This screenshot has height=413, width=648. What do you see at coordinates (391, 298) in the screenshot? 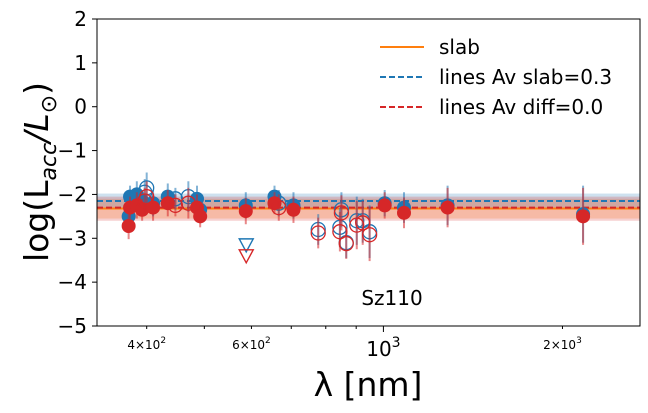
I see `annotation-label: Sz110` at bounding box center [391, 298].